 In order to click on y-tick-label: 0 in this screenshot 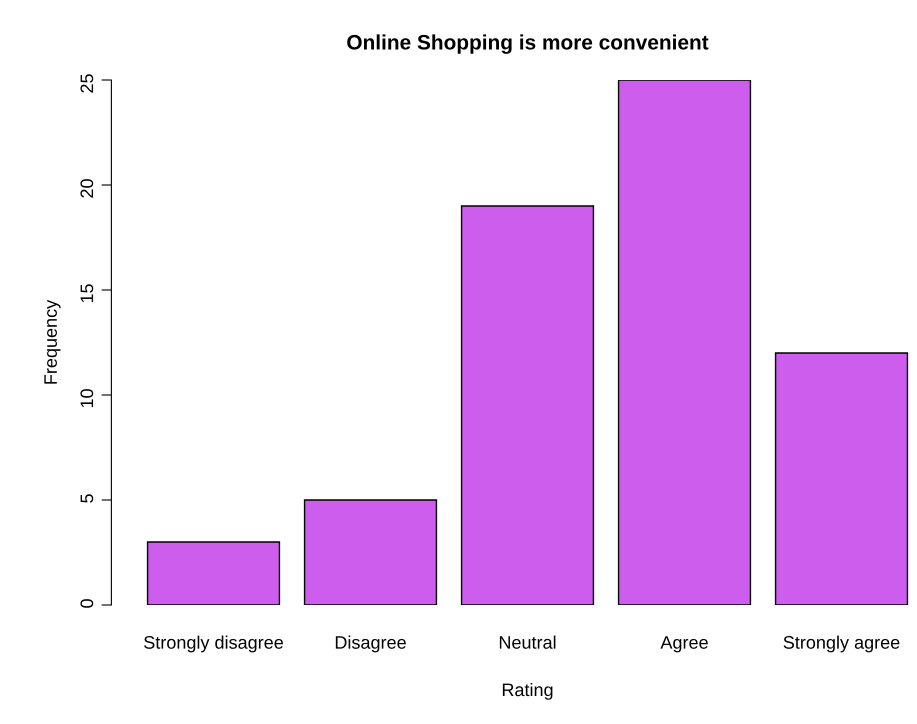, I will do `click(87, 603)`.